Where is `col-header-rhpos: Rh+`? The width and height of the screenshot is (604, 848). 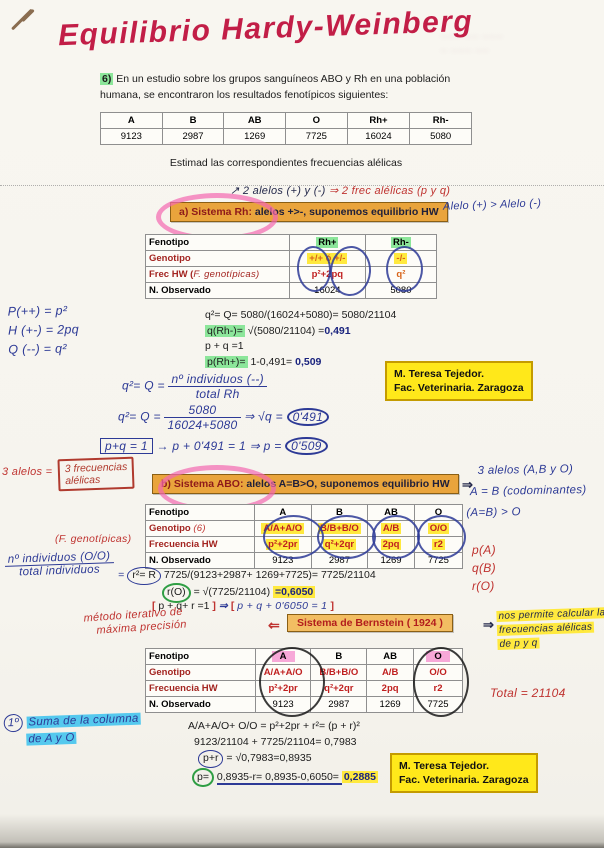
col-header-rhpos: Rh+ is located at coordinates (378, 120).